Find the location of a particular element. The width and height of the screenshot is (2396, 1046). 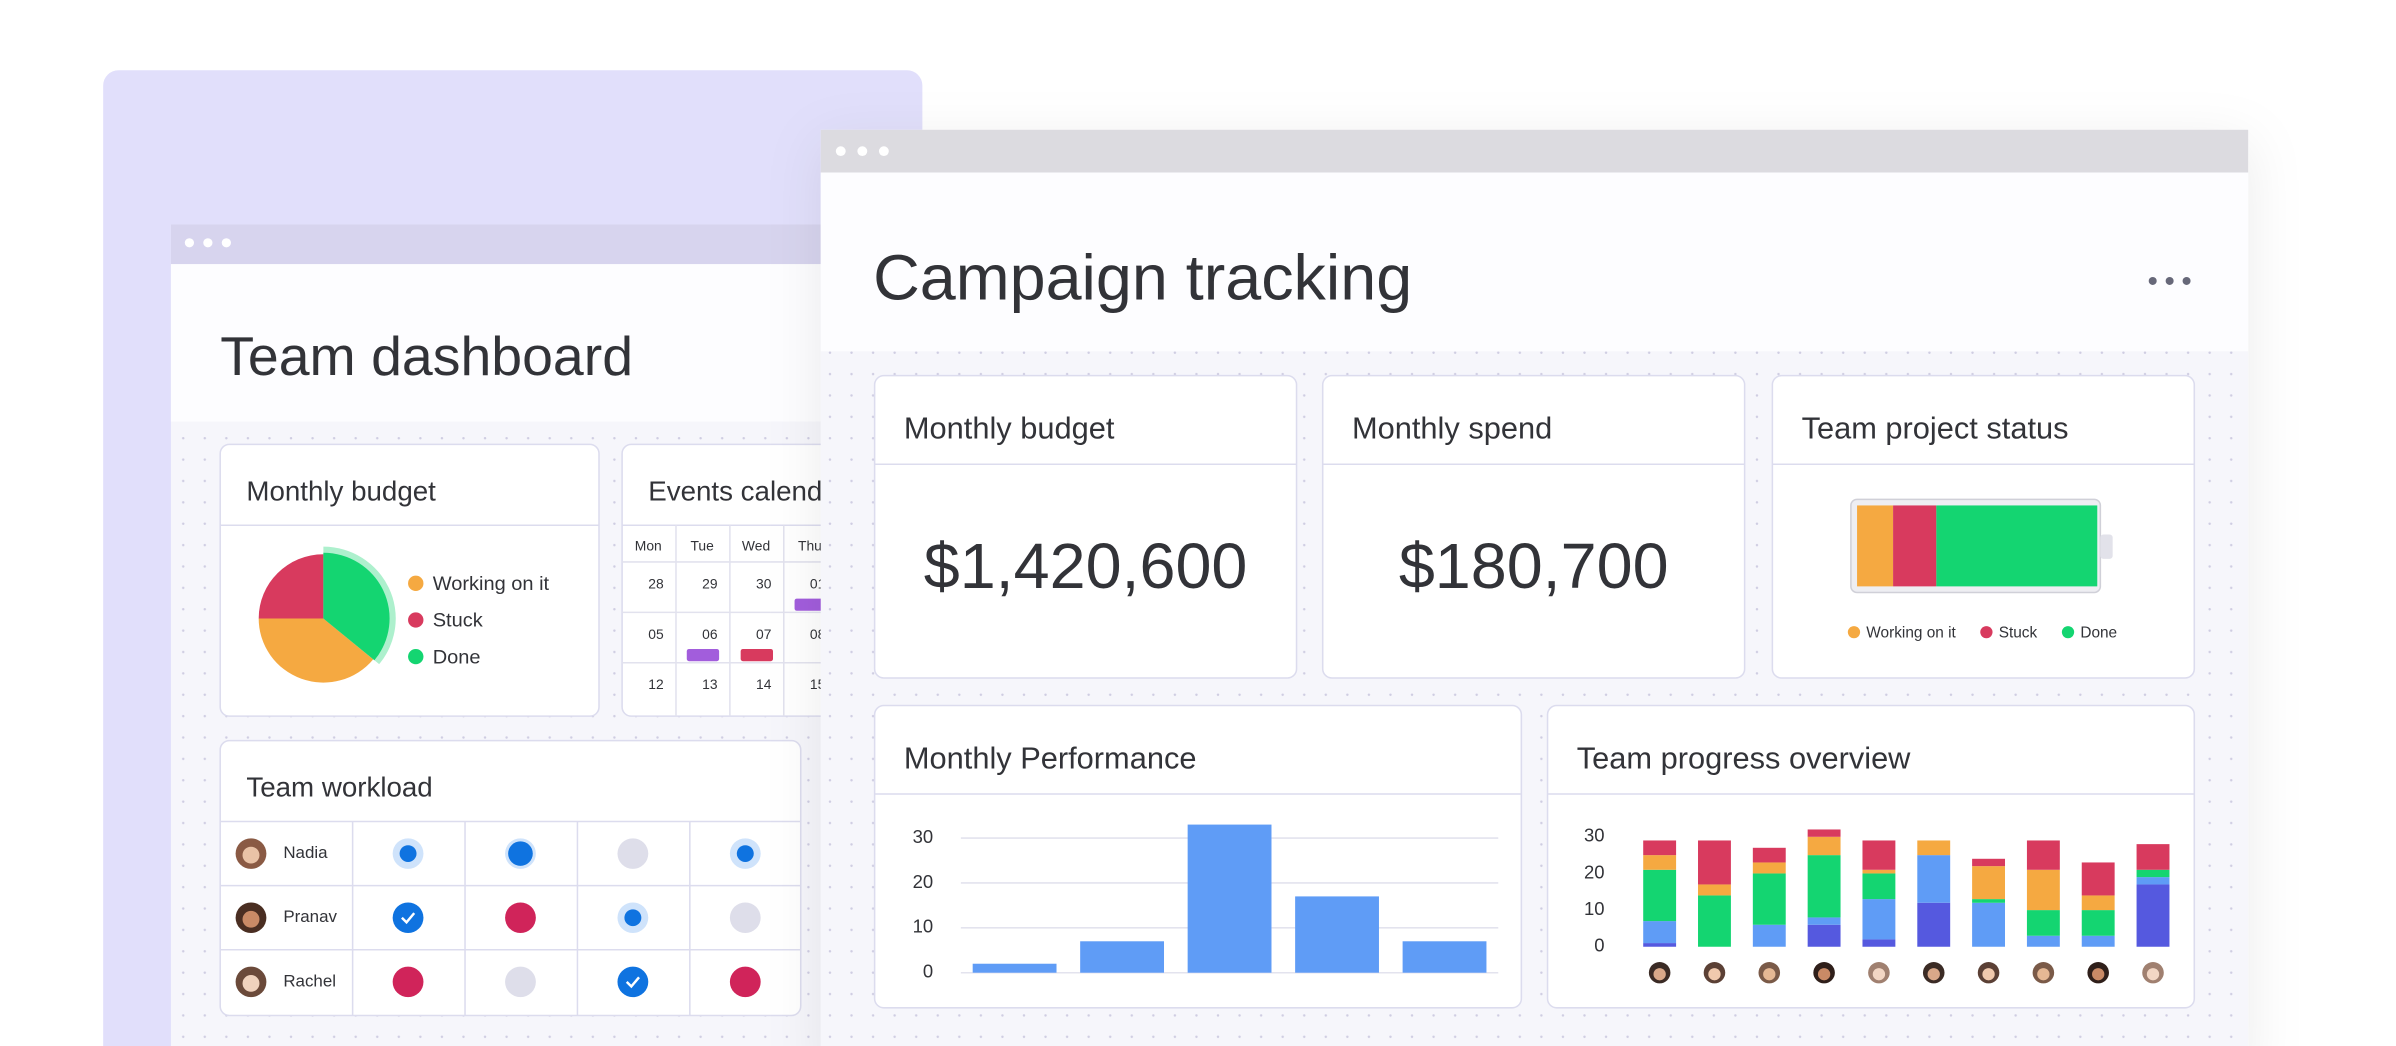

card-title: Events calendar is located at coordinates (747, 491).